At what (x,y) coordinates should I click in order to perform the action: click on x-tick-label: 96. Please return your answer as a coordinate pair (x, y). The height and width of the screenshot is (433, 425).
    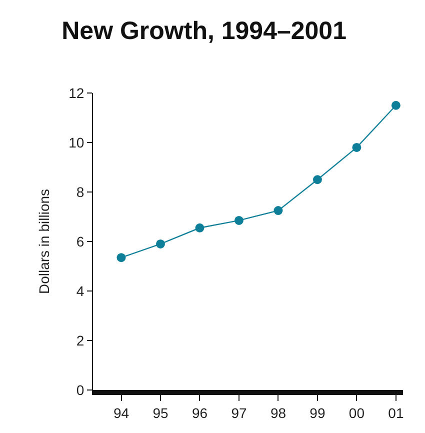
    Looking at the image, I should click on (200, 412).